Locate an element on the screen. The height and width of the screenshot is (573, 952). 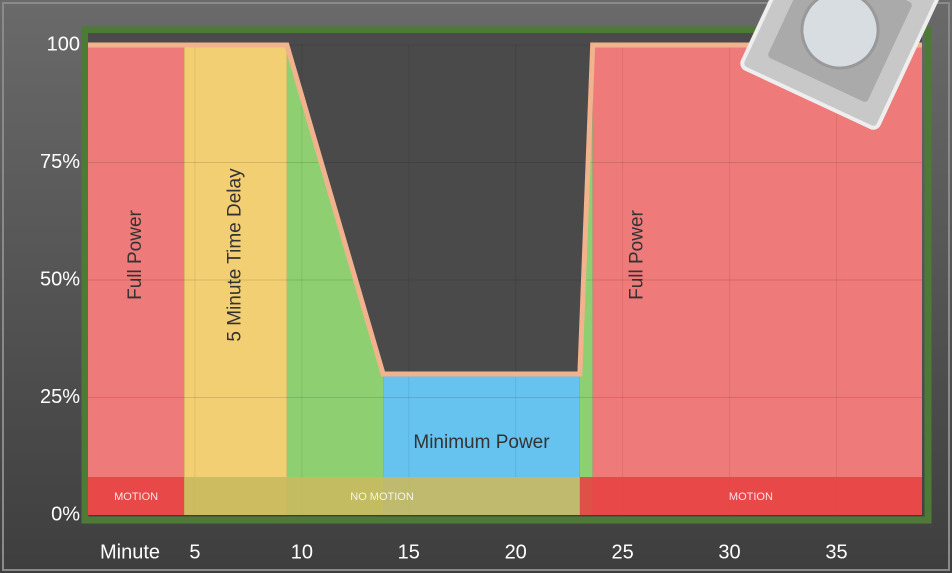
x-tick-label: 15 is located at coordinates (409, 552).